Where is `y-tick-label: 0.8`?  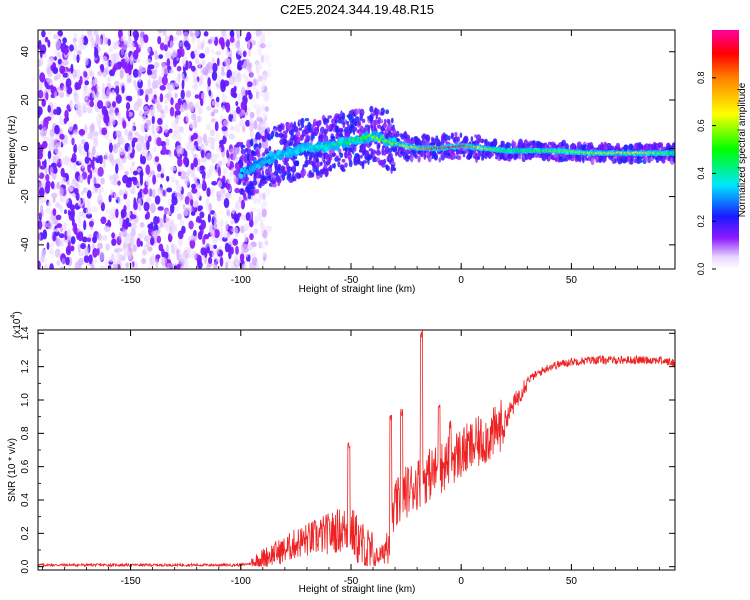 y-tick-label: 0.8 is located at coordinates (25, 433).